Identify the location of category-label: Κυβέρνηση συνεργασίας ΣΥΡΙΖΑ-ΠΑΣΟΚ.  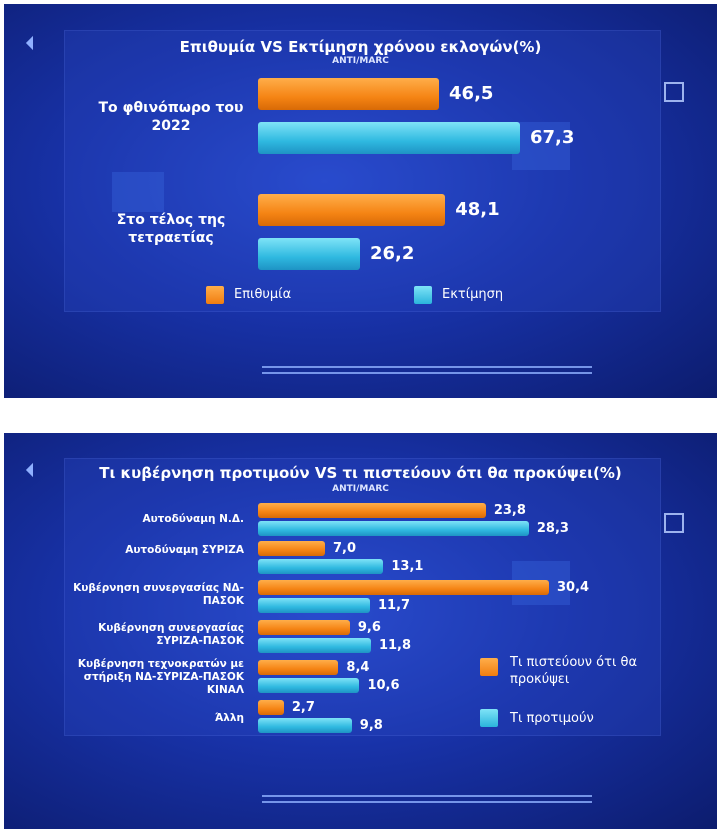
(171, 635).